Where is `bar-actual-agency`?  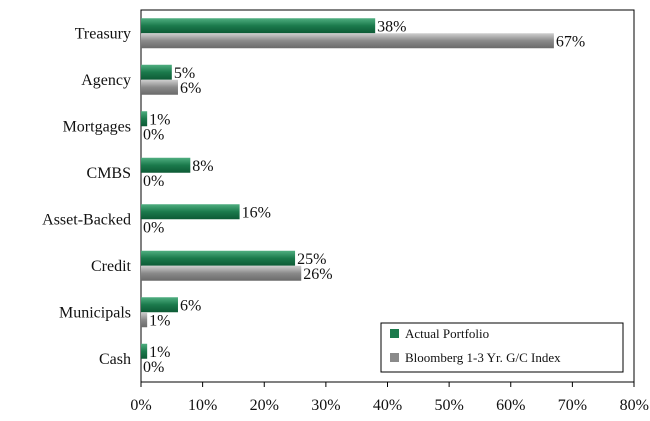
bar-actual-agency is located at coordinates (156, 72).